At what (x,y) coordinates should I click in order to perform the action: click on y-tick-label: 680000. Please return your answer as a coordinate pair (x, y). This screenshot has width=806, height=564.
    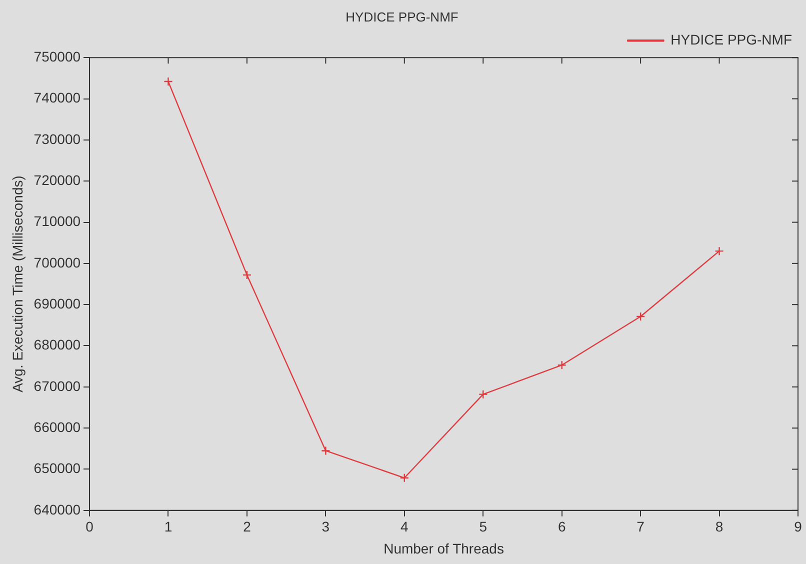
    Looking at the image, I should click on (57, 344).